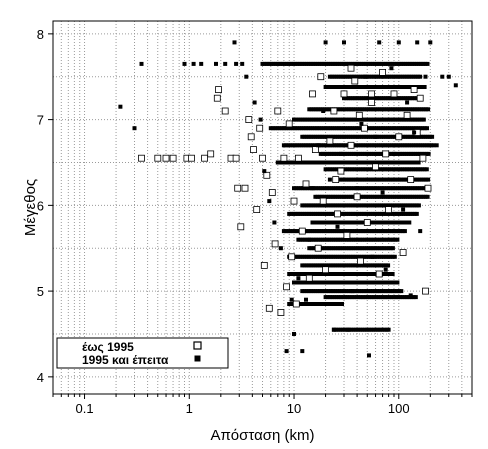 The width and height of the screenshot is (488, 449). Describe the element at coordinates (399, 408) in the screenshot. I see `x-tick-label: 100` at that location.